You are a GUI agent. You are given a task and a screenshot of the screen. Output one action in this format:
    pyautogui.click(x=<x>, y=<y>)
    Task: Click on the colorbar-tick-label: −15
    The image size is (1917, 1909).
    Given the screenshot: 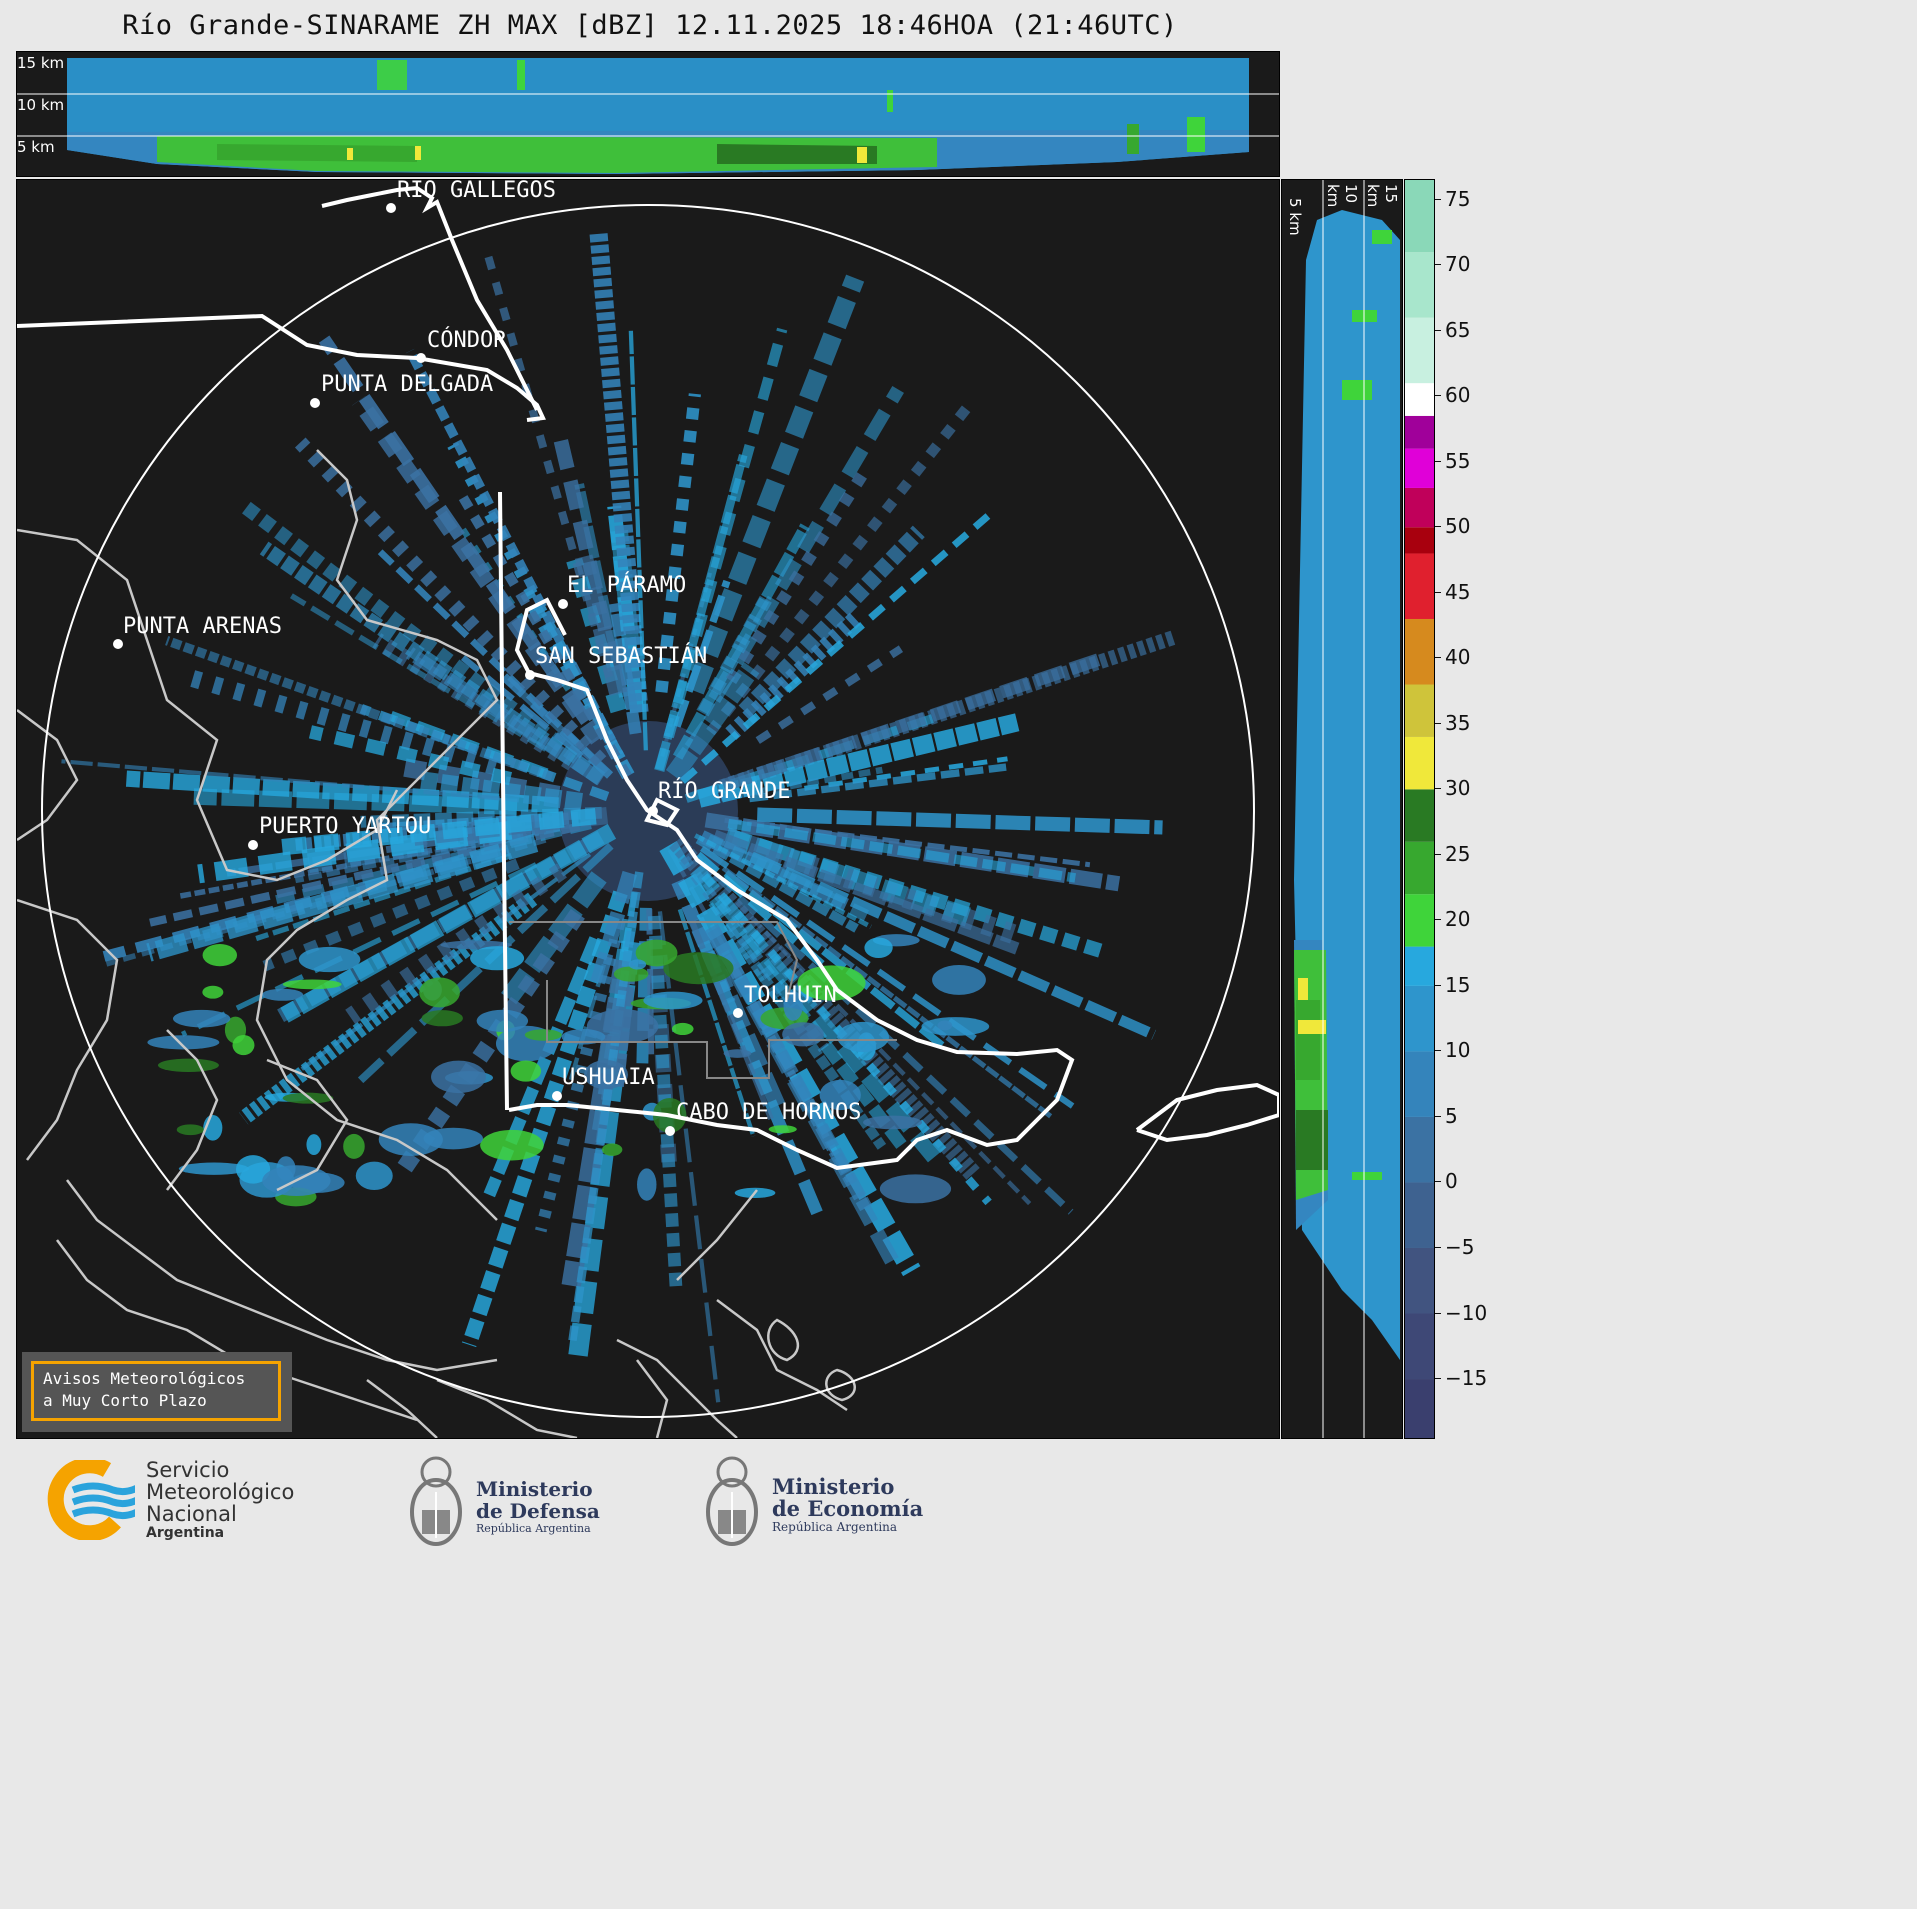 What is the action you would take?
    pyautogui.click(x=1460, y=1378)
    